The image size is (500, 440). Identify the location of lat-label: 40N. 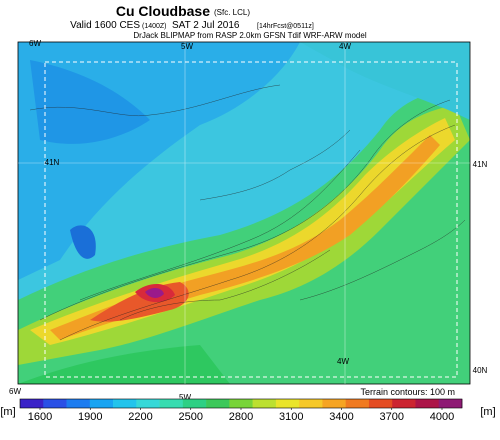
(480, 370).